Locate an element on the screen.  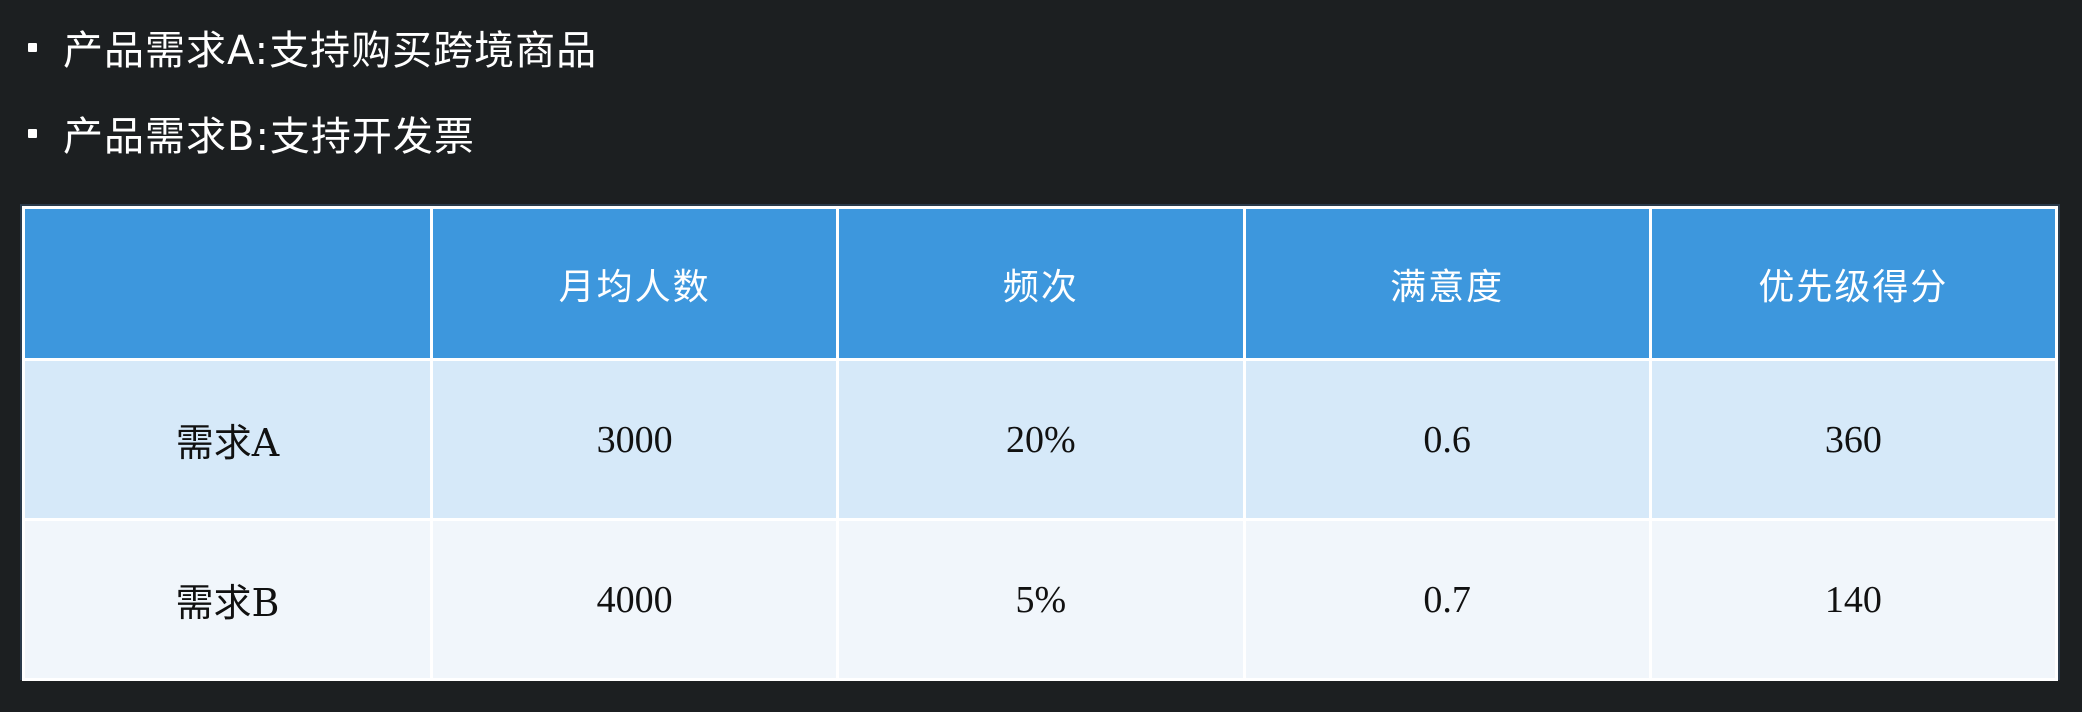
requirement-list: 产品需求A:支持购买跨境商品 产品需求B:支持开发票 is located at coordinates (312, 108).